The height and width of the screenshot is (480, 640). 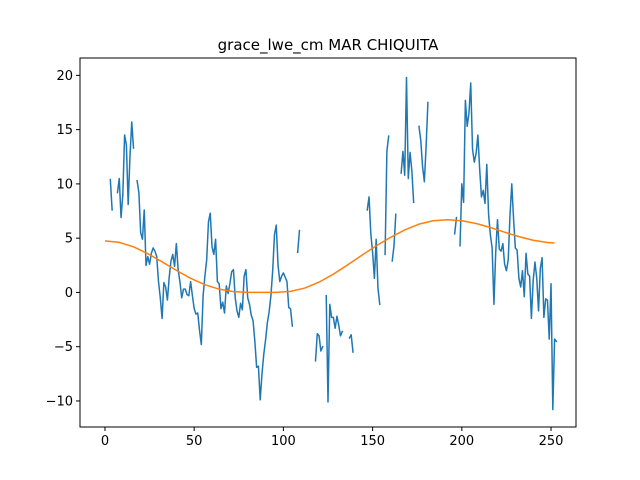 What do you see at coordinates (283, 441) in the screenshot?
I see `x-tick-label: 100` at bounding box center [283, 441].